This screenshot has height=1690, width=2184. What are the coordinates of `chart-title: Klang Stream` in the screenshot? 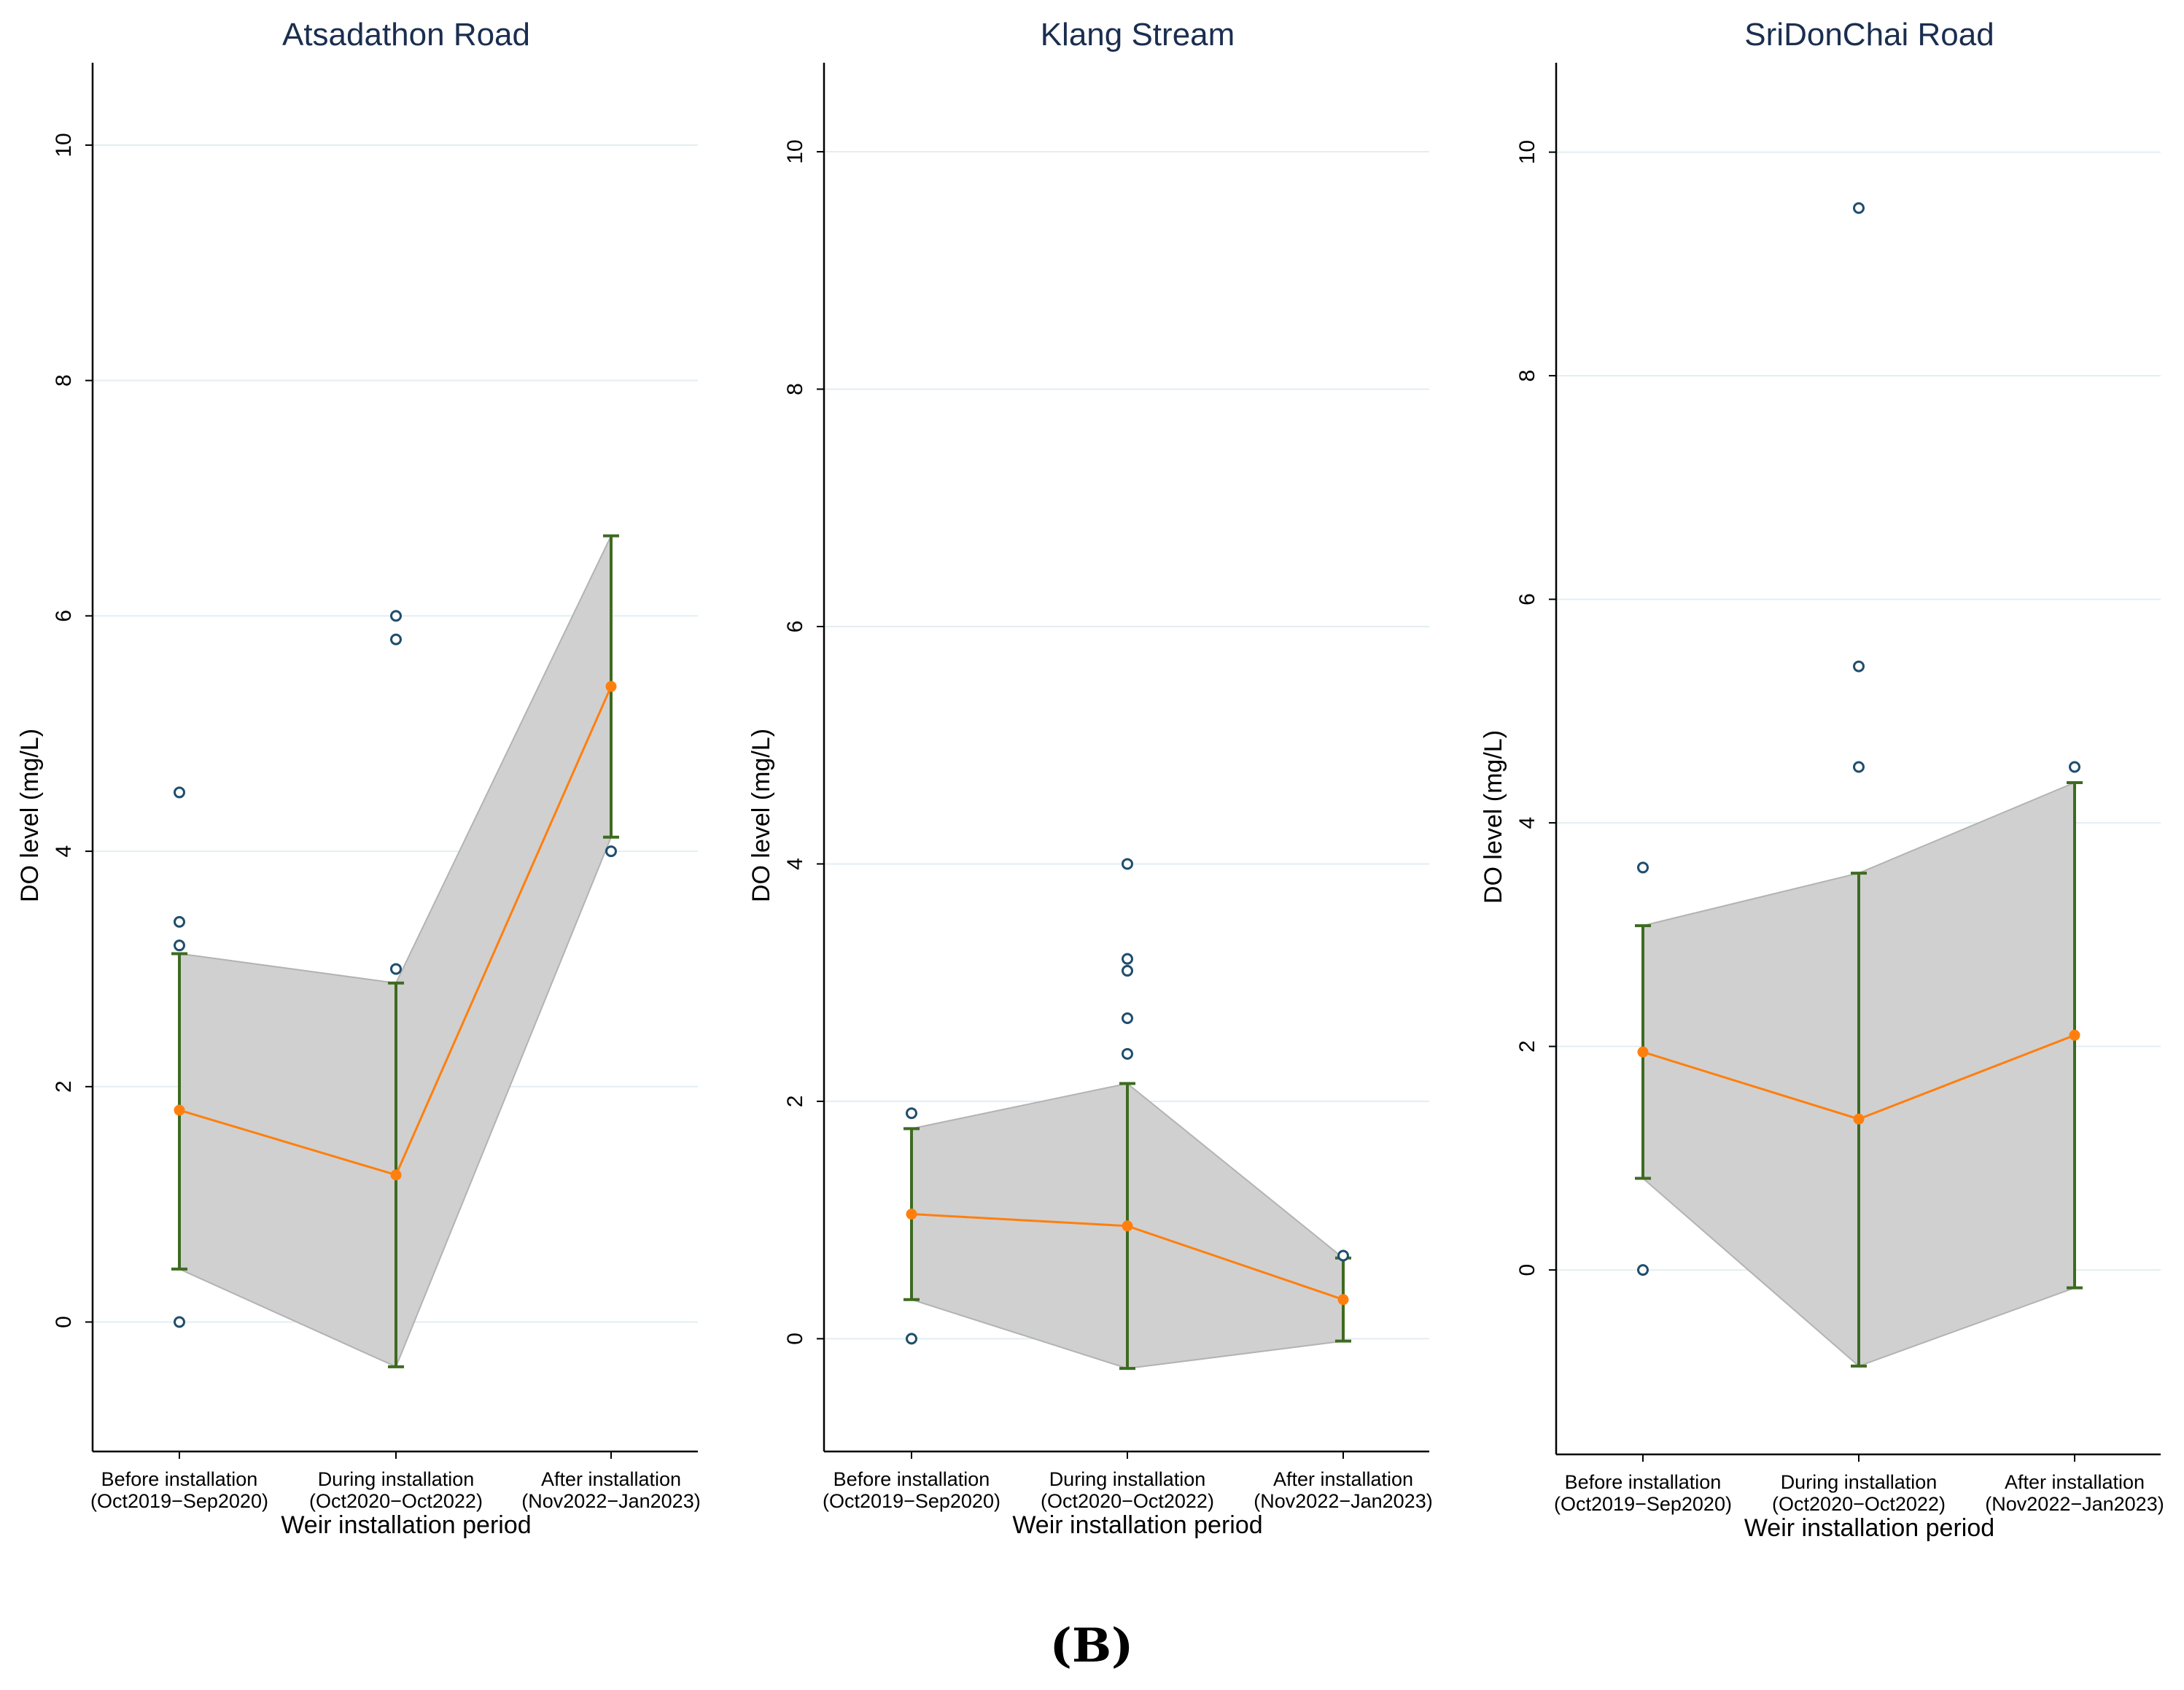 It's located at (1138, 35).